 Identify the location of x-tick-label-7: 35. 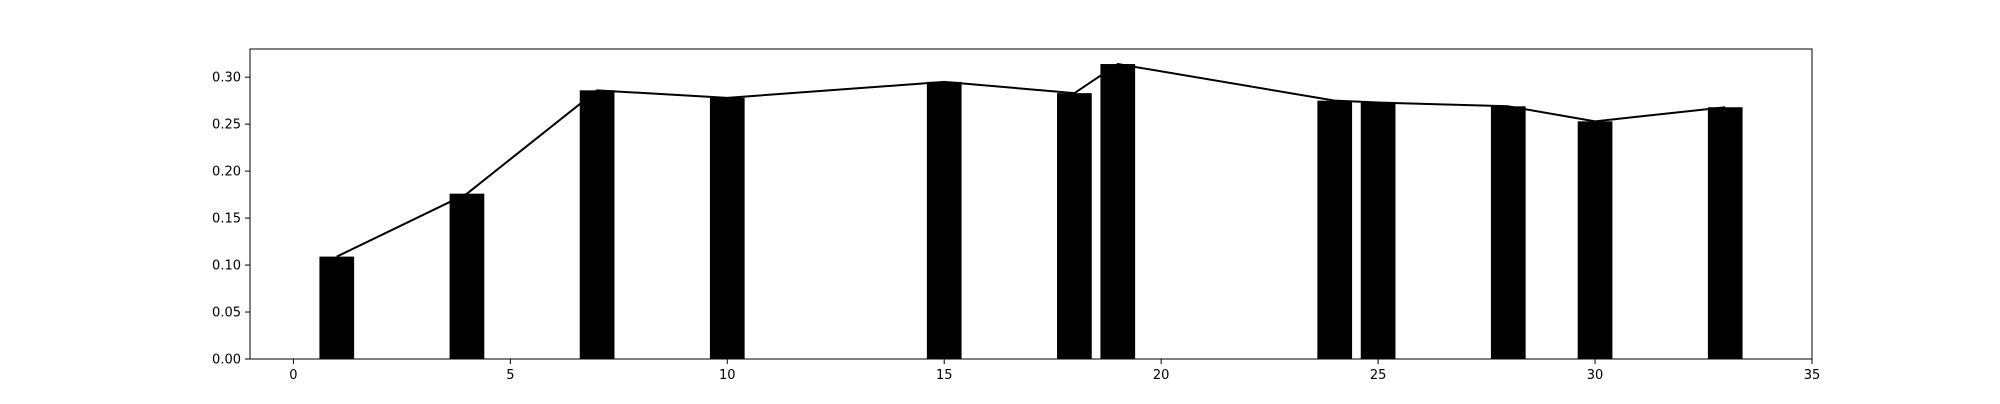
(1812, 375).